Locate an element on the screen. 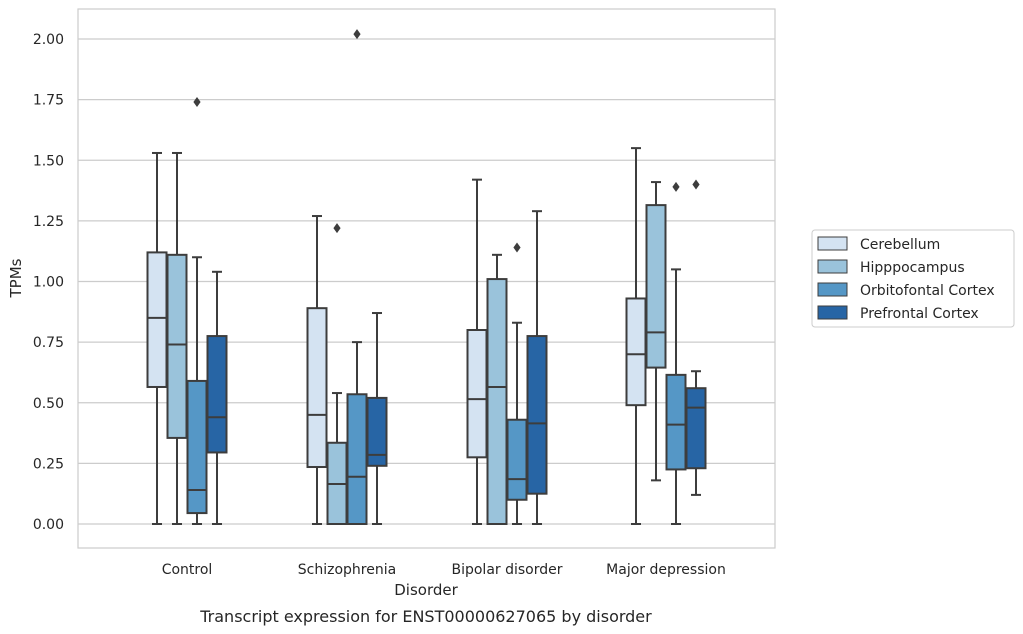 Image resolution: width=1023 pixels, height=634 pixels. y-tick-label: 1.25 is located at coordinates (48, 222).